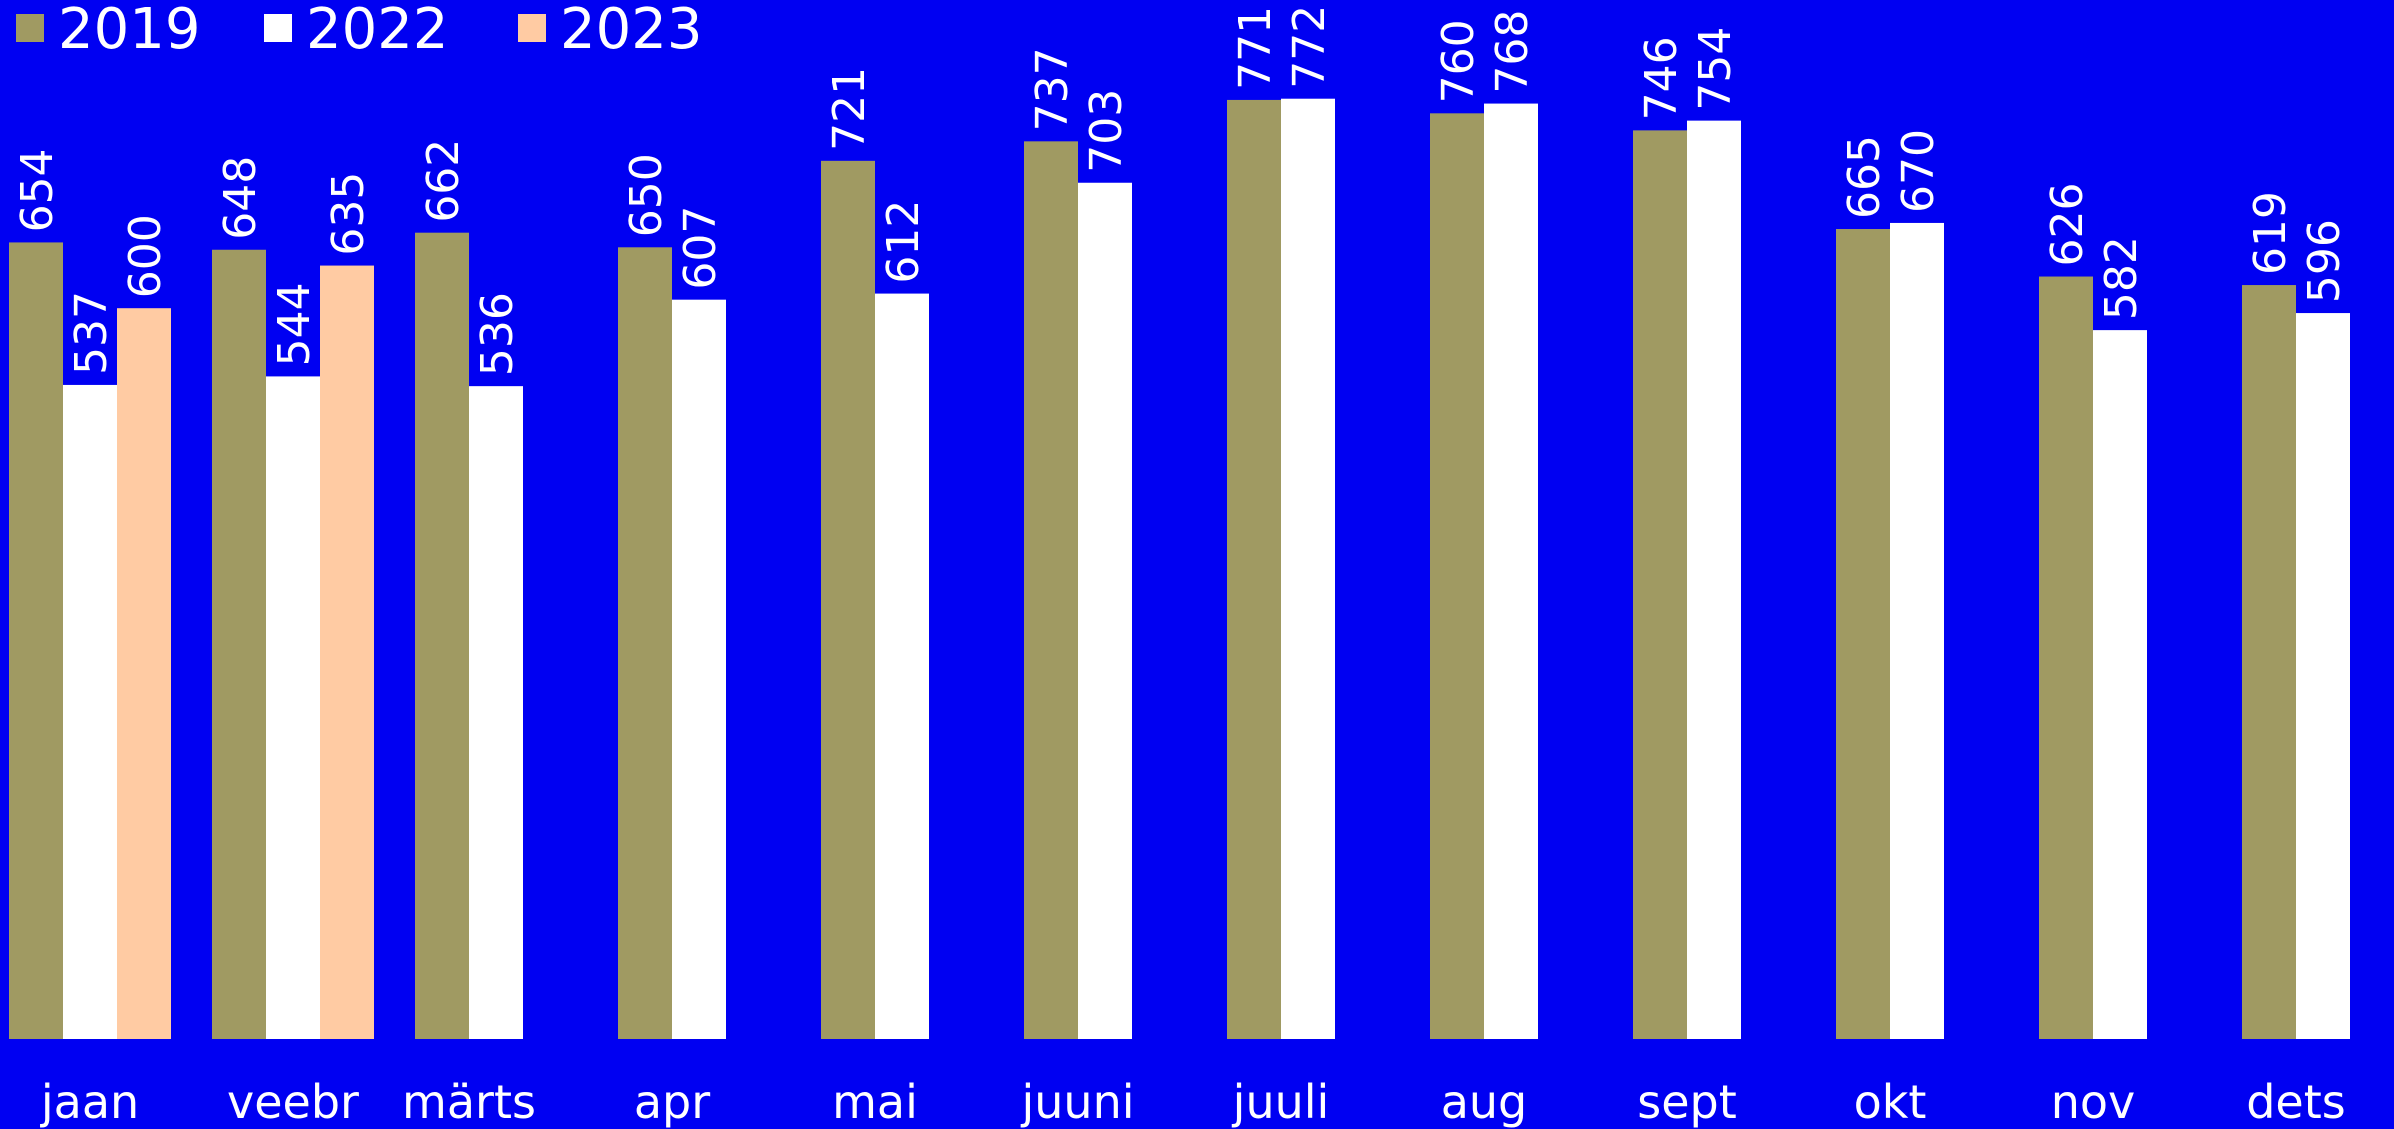 This screenshot has height=1129, width=2394. What do you see at coordinates (2269, 662) in the screenshot?
I see `bar-2019-dets` at bounding box center [2269, 662].